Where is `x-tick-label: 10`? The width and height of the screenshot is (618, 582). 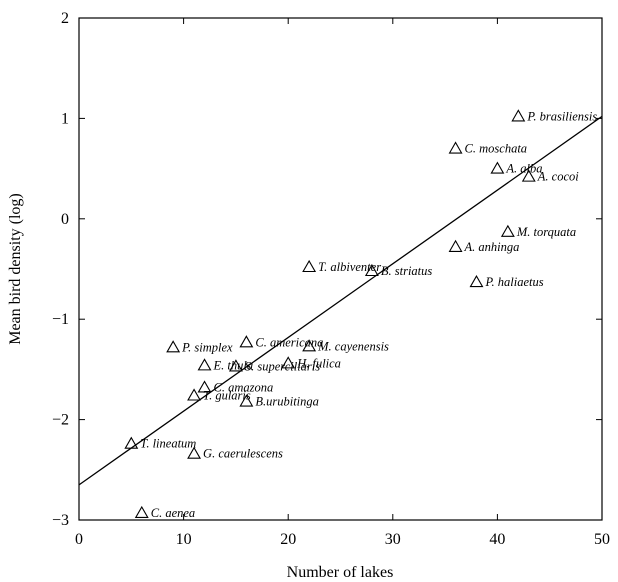
x-tick-label: 10 is located at coordinates (184, 539).